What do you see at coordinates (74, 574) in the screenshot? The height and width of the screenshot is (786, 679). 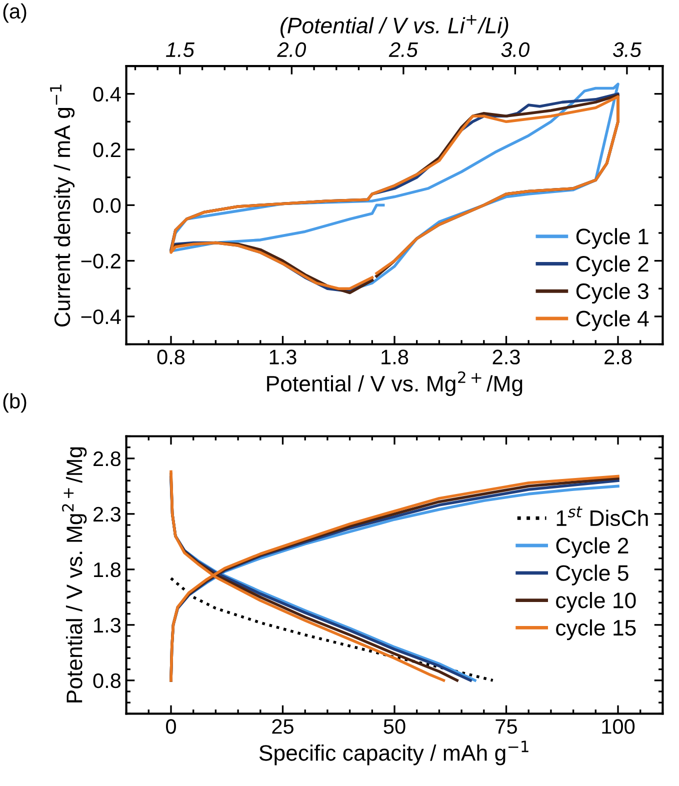 I see `y-axis-title: Potential / V vs. Mg$^{2+}$/Mg` at bounding box center [74, 574].